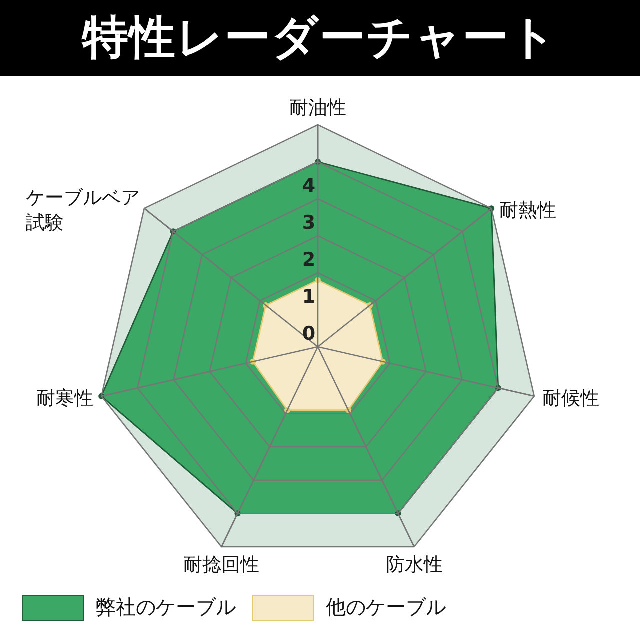  What do you see at coordinates (528, 211) in the screenshot?
I see `spoke-label: 耐熱性` at bounding box center [528, 211].